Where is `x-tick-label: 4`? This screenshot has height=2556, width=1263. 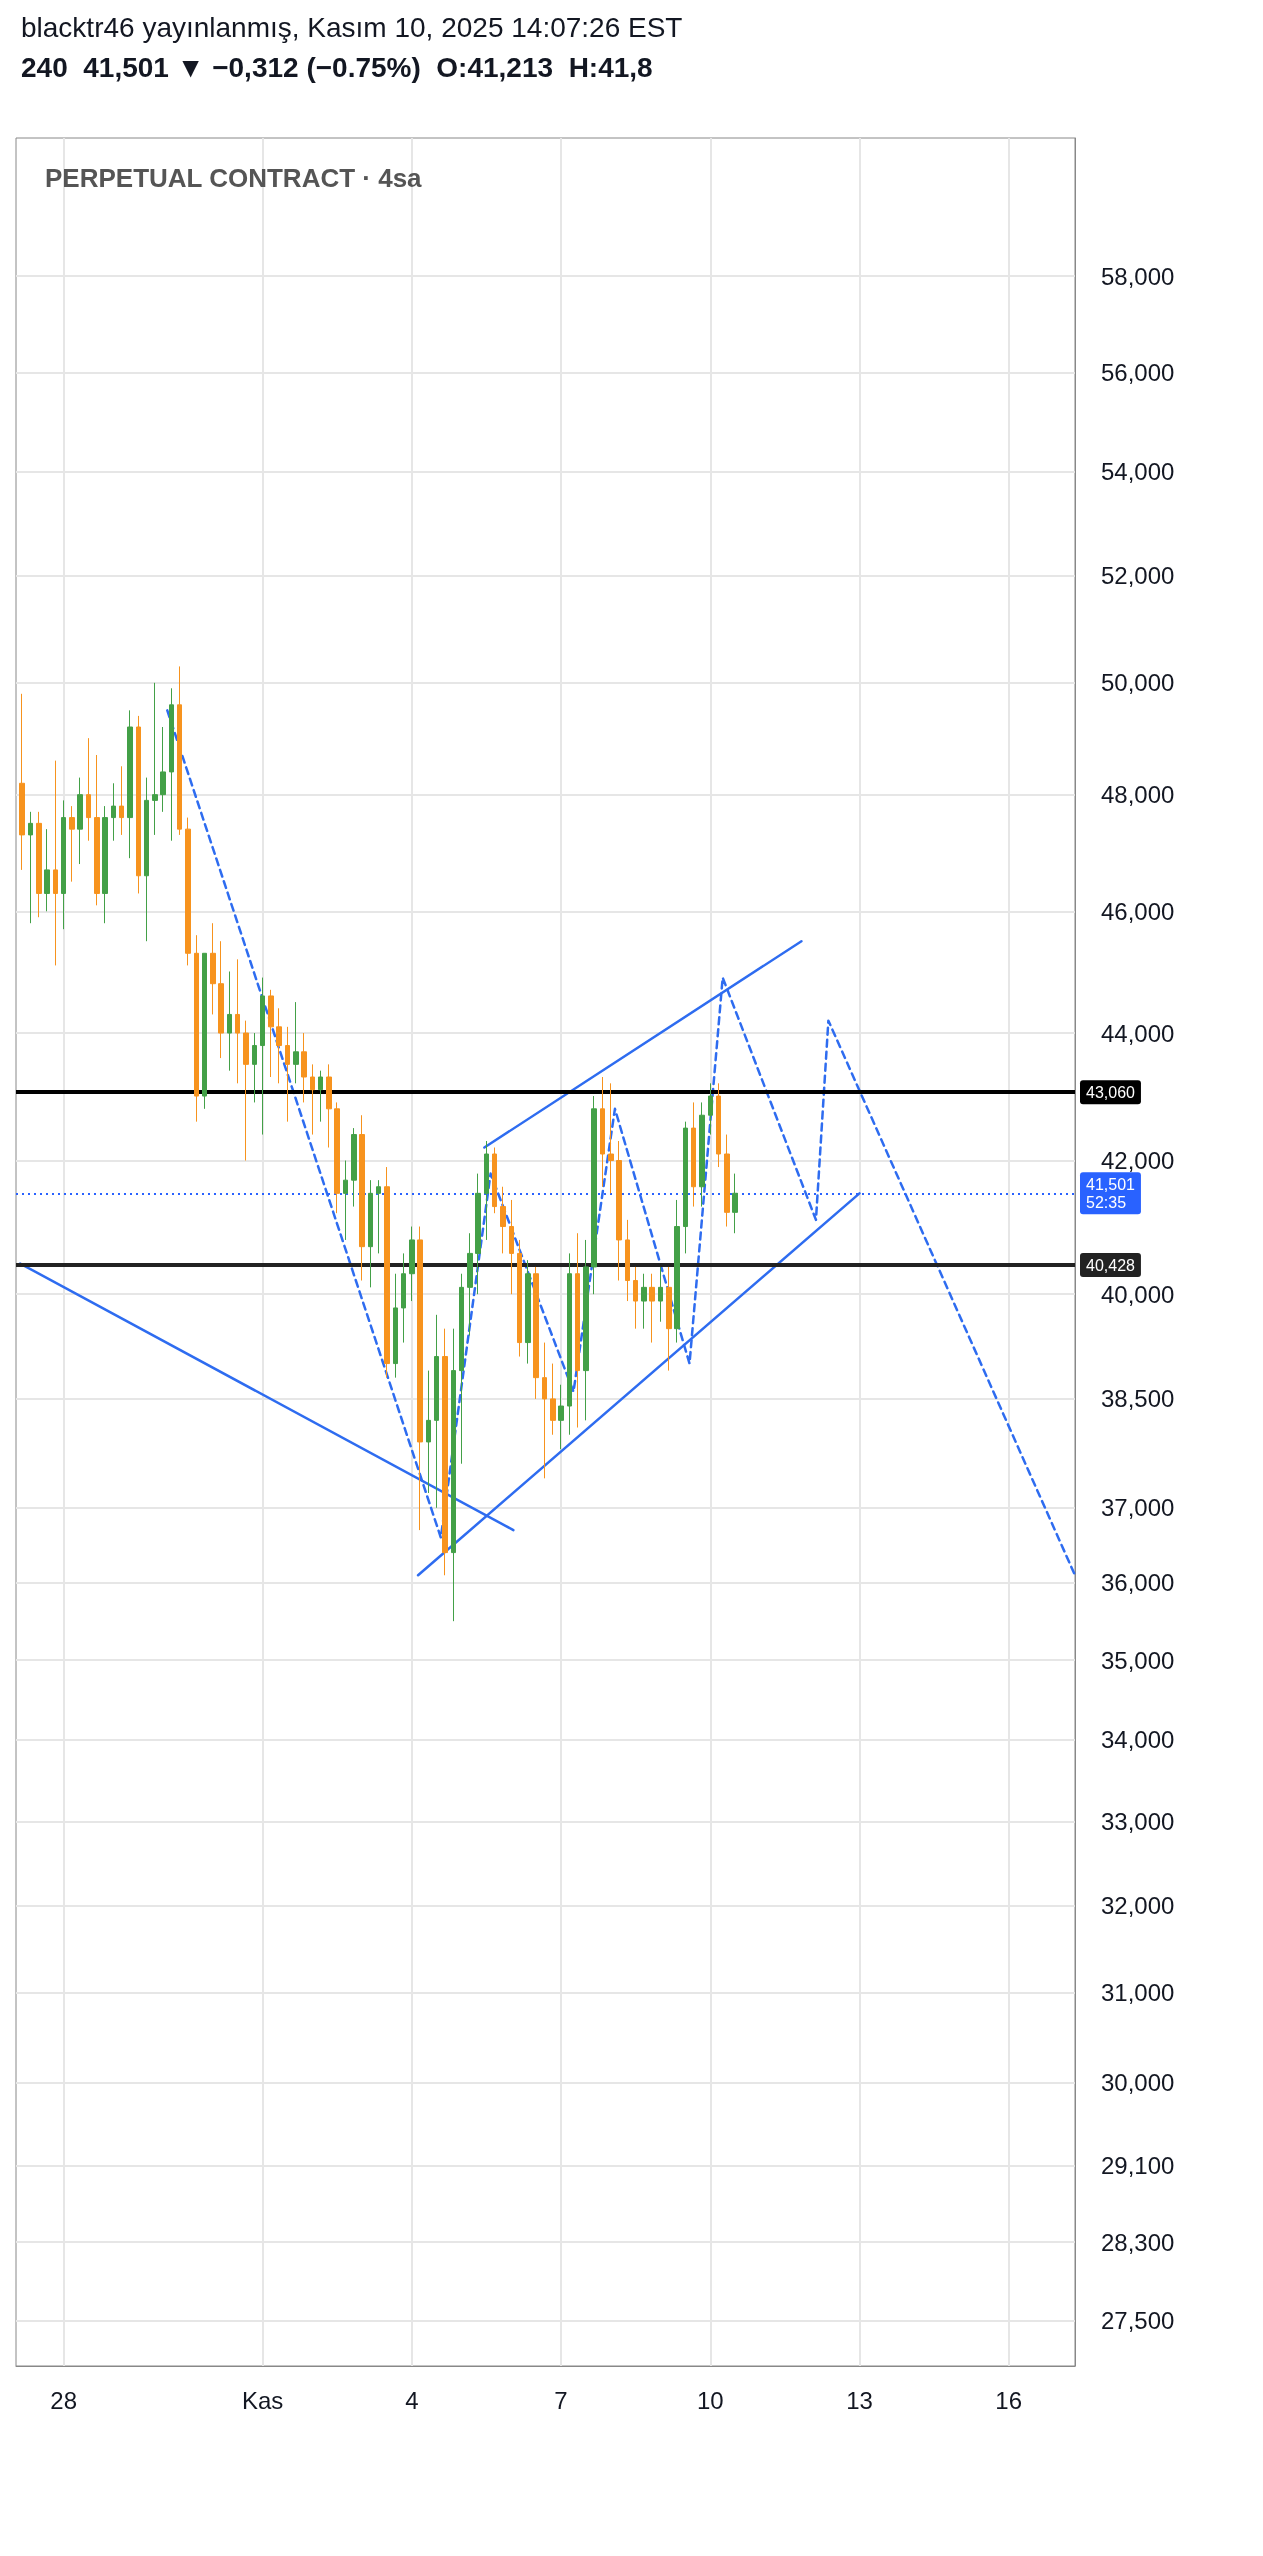
x-tick-label: 4 is located at coordinates (412, 2400).